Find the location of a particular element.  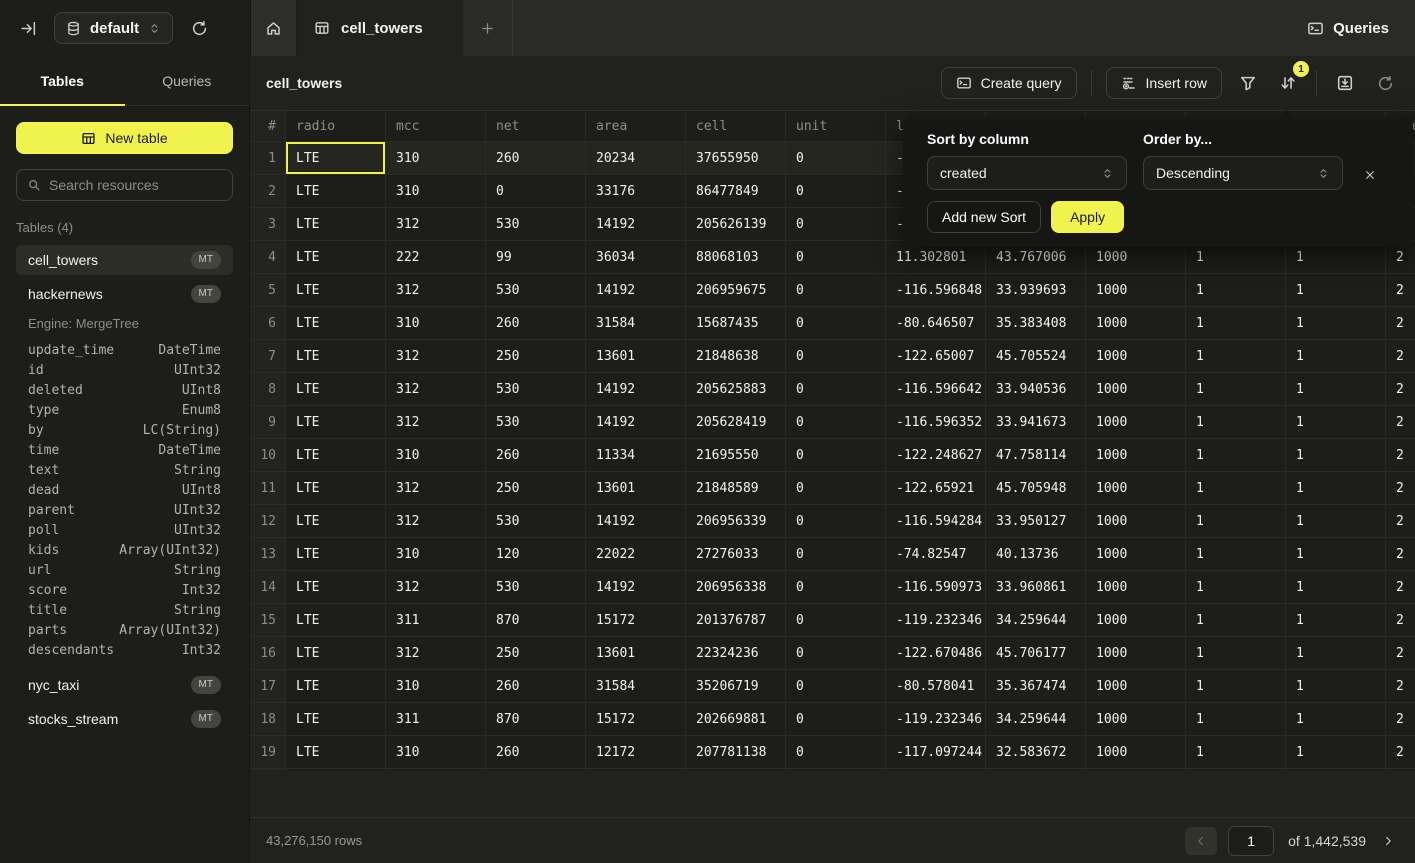

queries-button: Queries is located at coordinates (1348, 28).